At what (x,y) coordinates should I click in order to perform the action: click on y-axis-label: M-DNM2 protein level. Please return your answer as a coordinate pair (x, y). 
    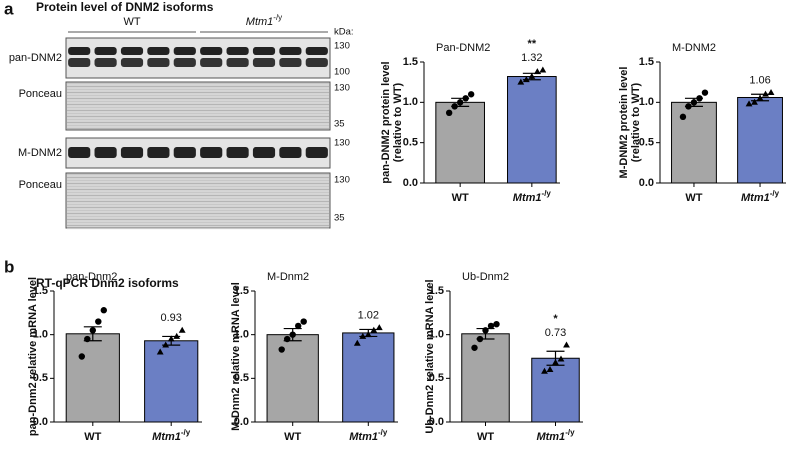
    Looking at the image, I should click on (624, 123).